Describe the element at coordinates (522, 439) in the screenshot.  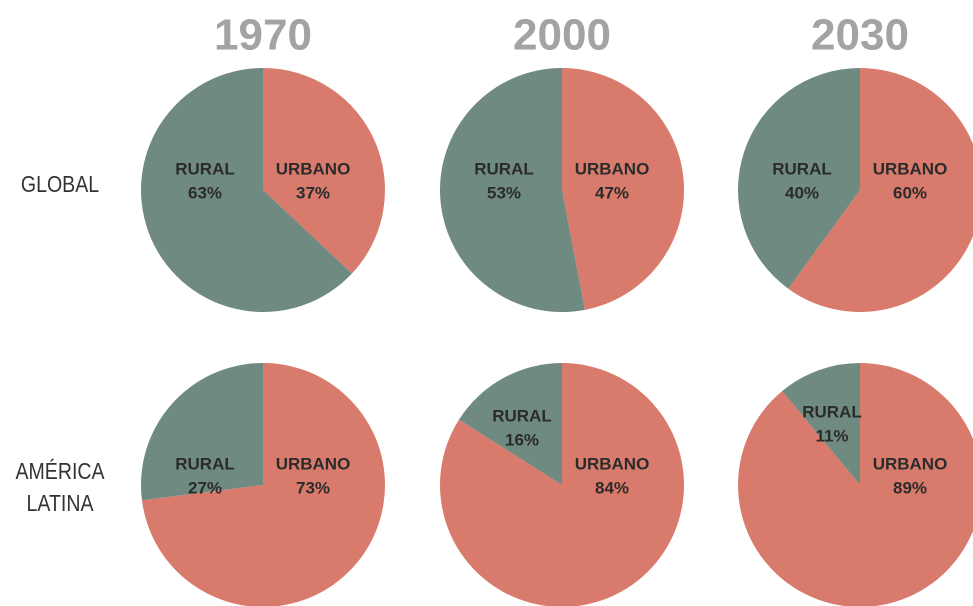
I see `slice-value-label: 16%` at that location.